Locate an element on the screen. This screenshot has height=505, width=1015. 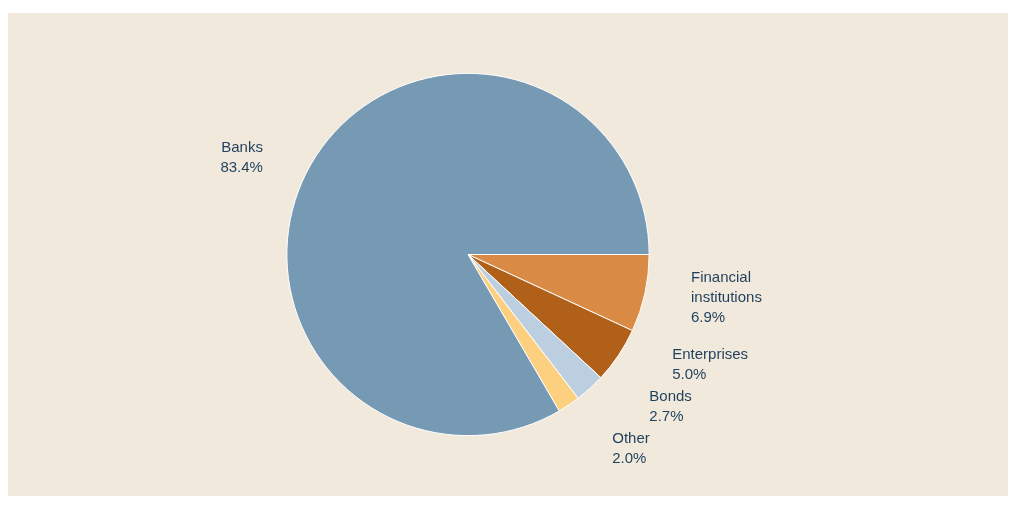
slice-label: Other is located at coordinates (631, 438).